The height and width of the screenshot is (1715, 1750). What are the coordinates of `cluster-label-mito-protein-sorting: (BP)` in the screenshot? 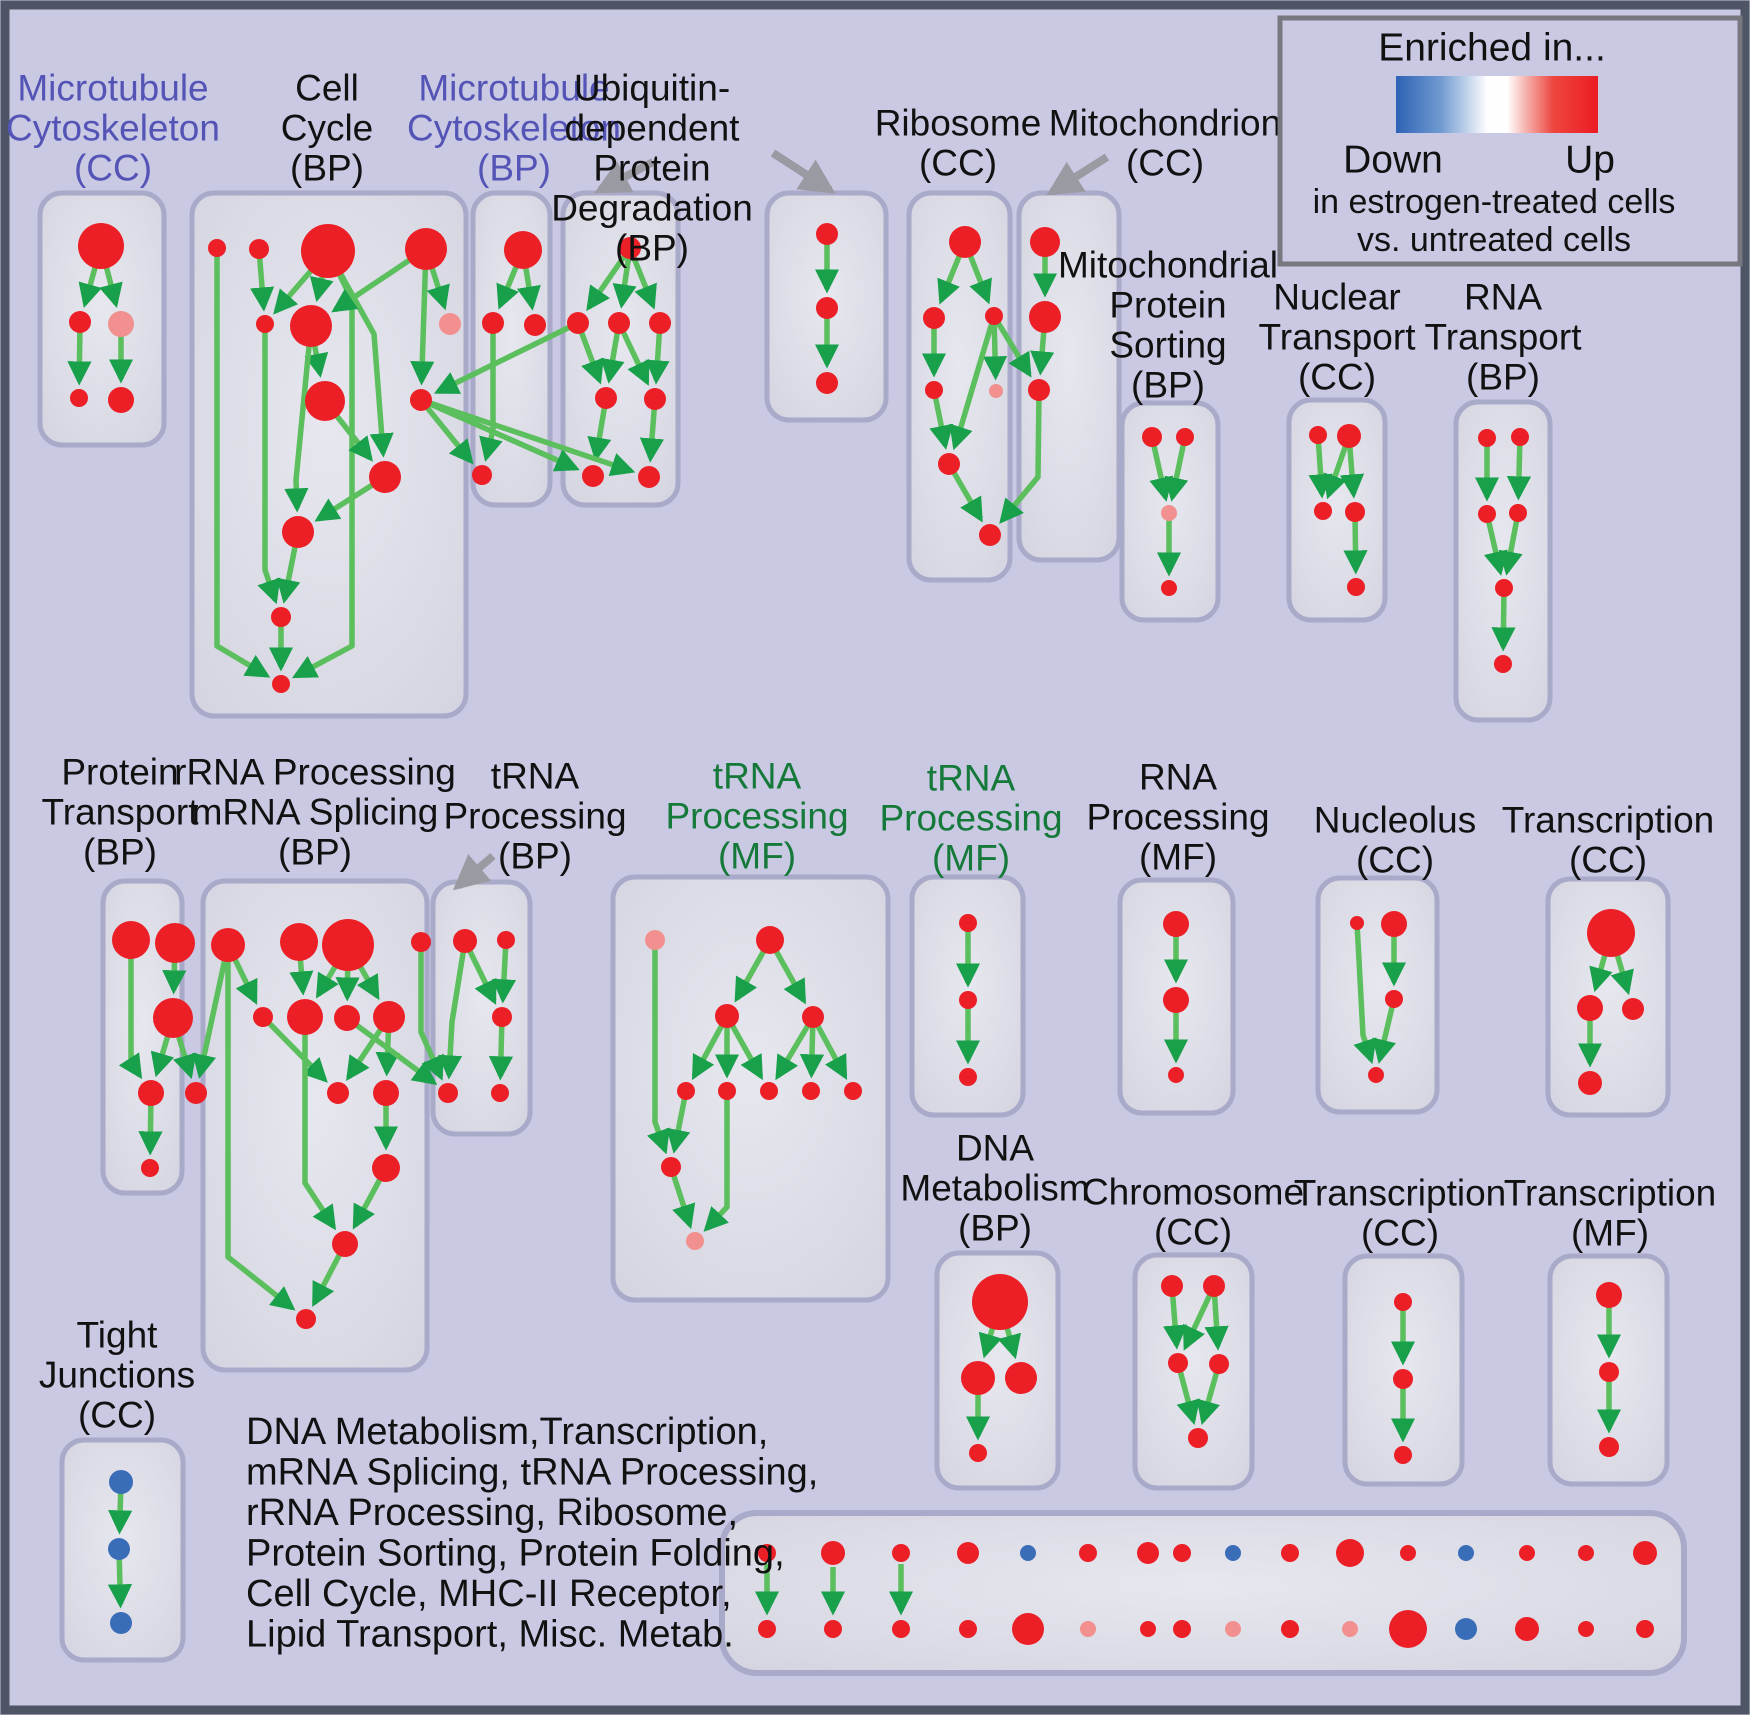 It's located at (1168, 385).